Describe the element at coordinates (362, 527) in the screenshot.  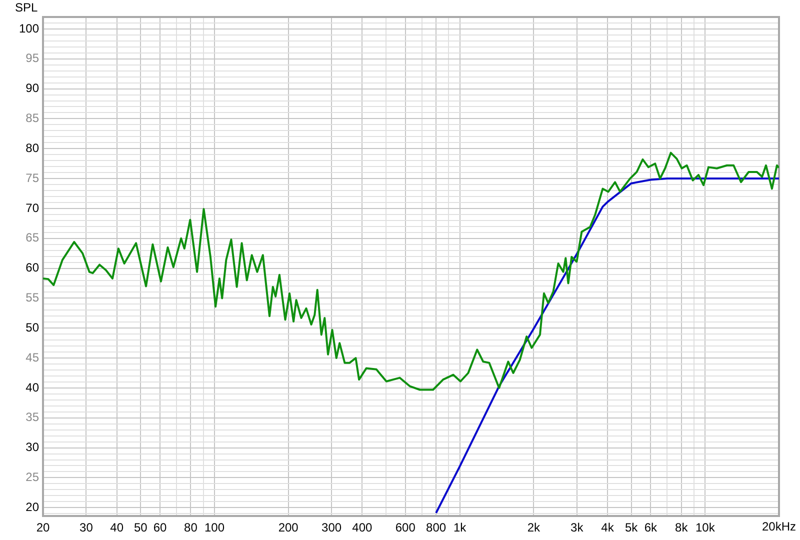
I see `x-tick-label: 400` at that location.